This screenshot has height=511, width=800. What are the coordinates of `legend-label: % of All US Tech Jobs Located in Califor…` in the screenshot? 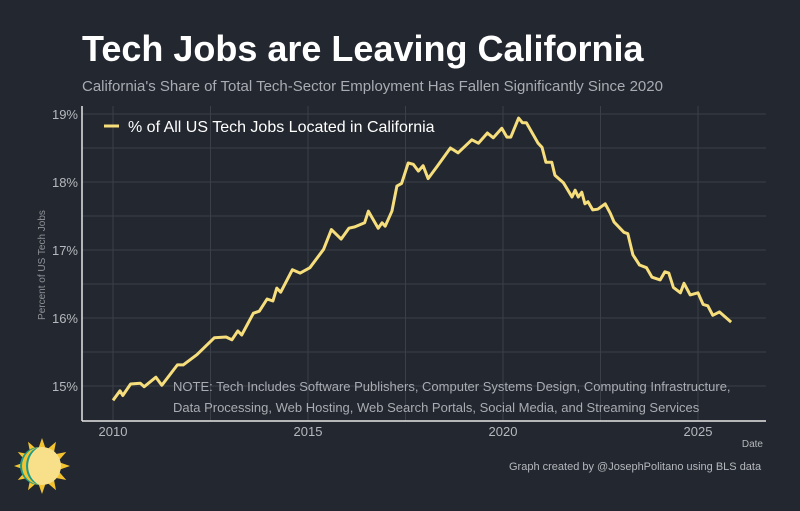 It's located at (281, 127).